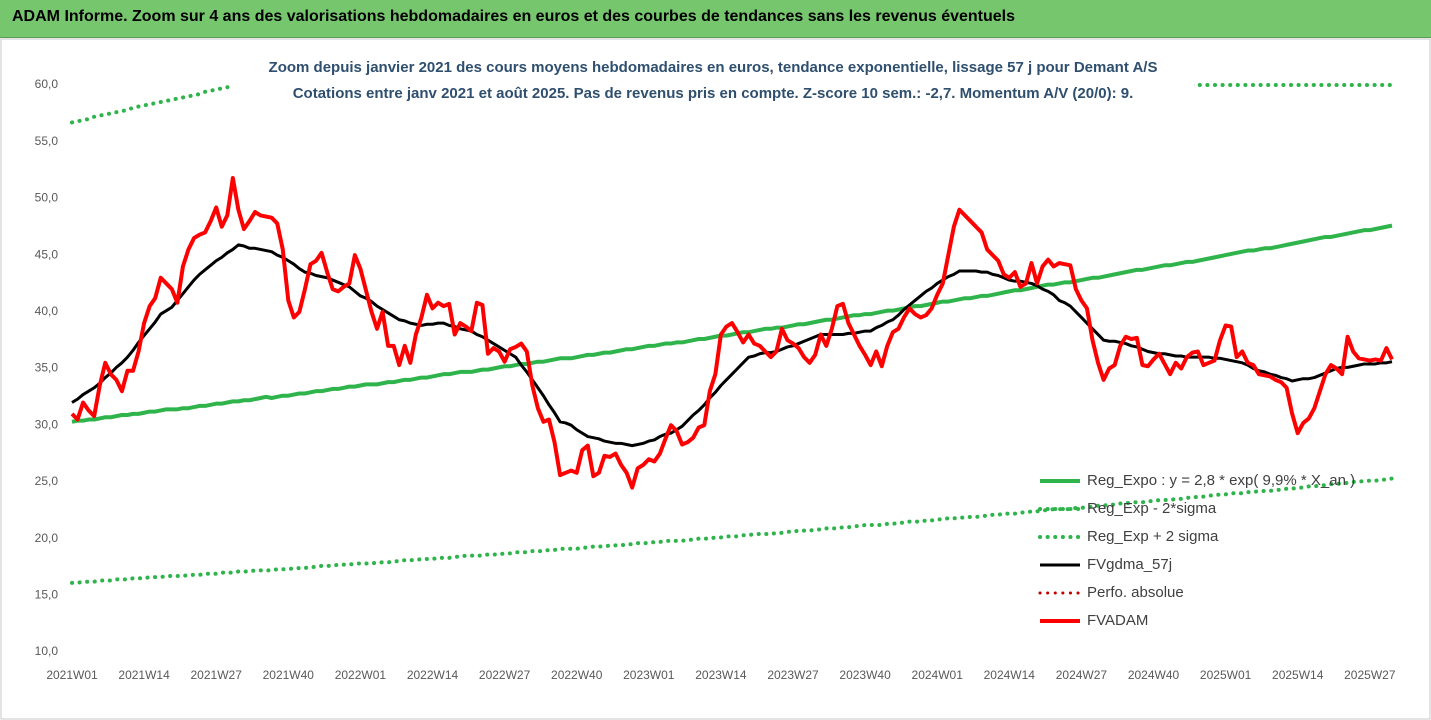 The height and width of the screenshot is (720, 1431). What do you see at coordinates (1117, 620) in the screenshot?
I see `legend-label: FVADAM` at bounding box center [1117, 620].